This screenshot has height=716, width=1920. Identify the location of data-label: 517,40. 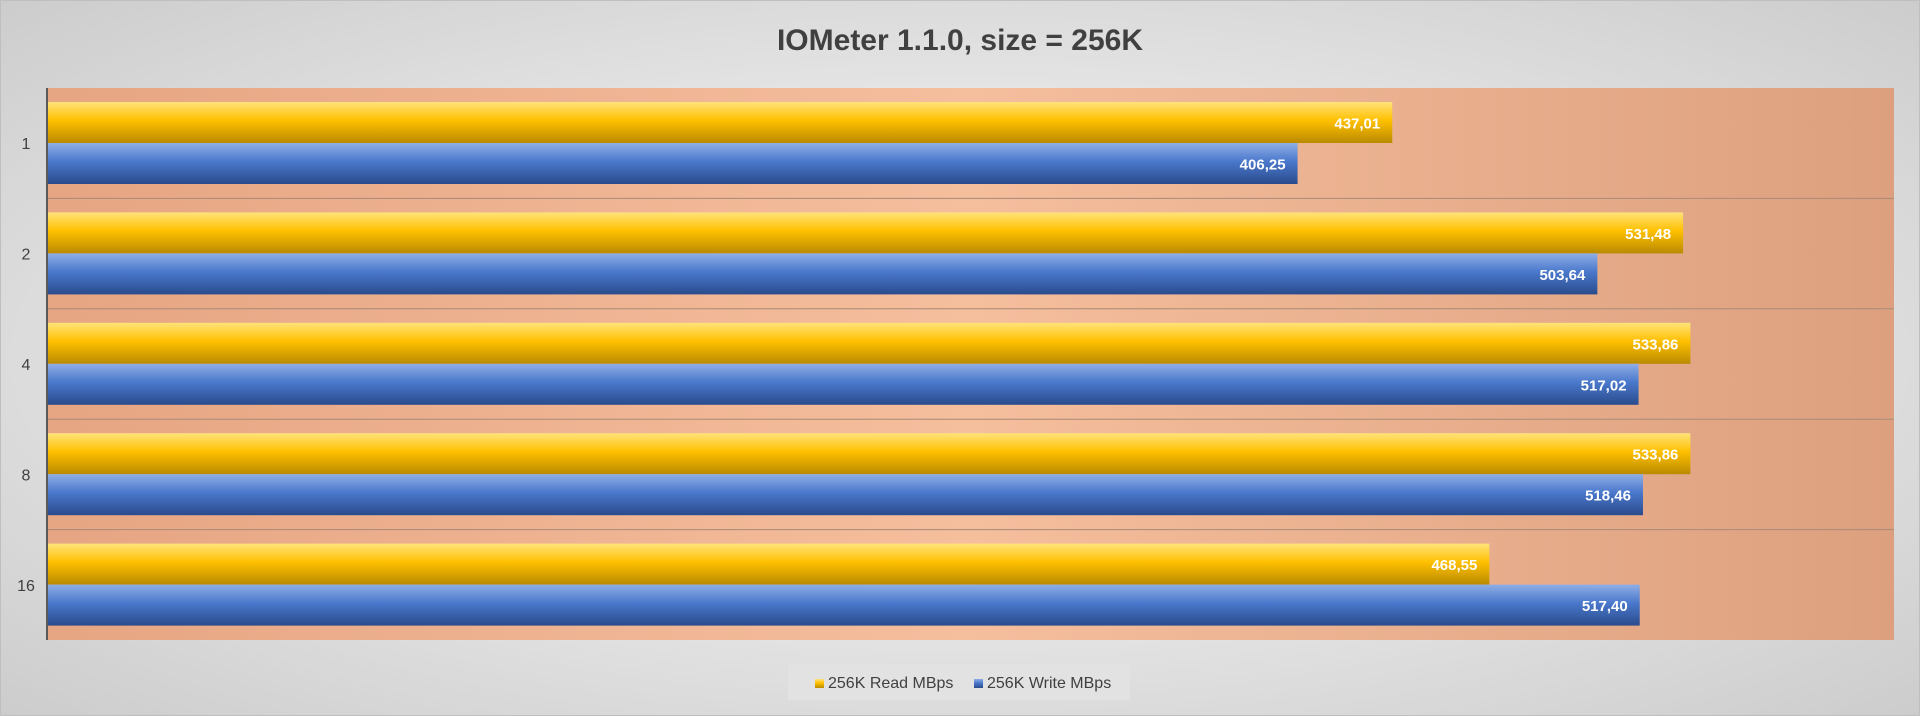
(1605, 606).